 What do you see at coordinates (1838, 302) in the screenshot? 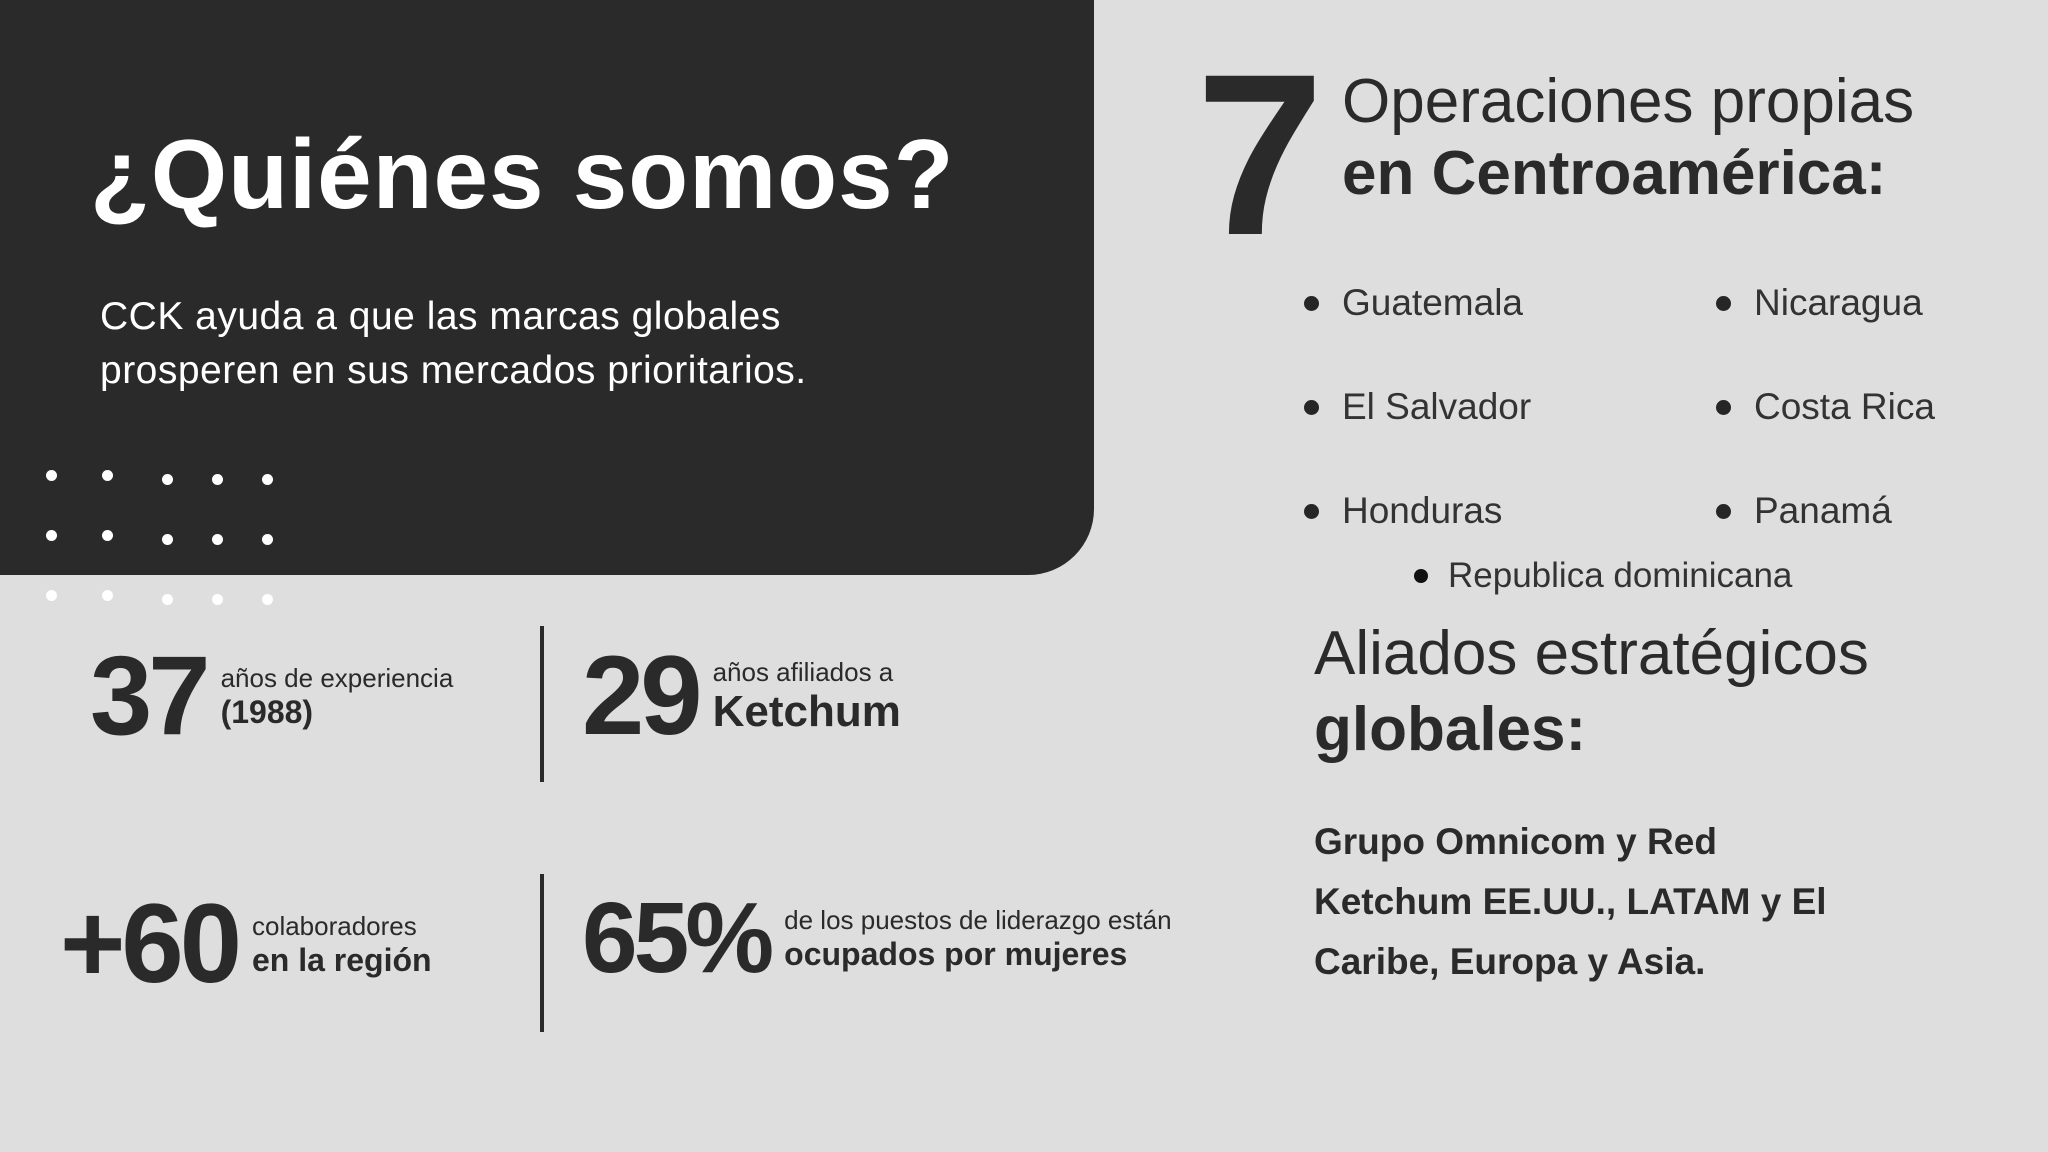
I see `country-label: Nicaragua` at bounding box center [1838, 302].